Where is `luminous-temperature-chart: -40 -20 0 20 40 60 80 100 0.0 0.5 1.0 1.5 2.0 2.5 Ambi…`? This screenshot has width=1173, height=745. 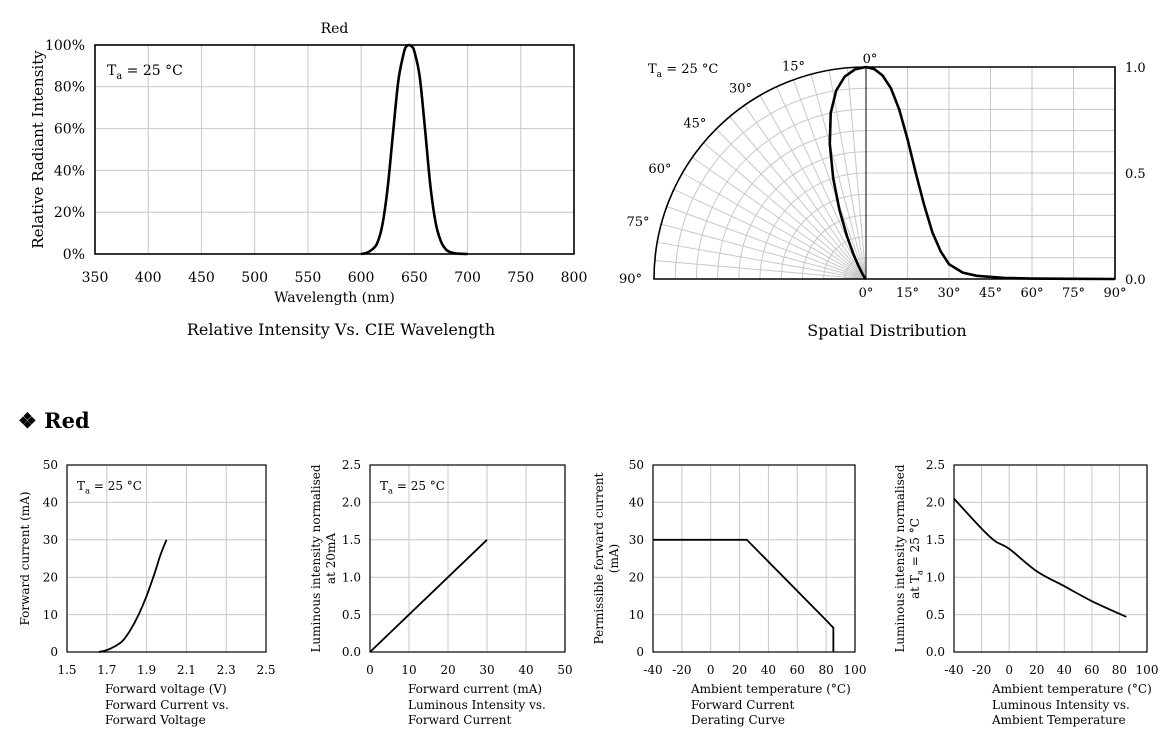 luminous-temperature-chart: -40 -20 0 20 40 60 80 100 0.0 0.5 1.0 1.5 2.0 2.5 Ambi… is located at coordinates (1025, 592).